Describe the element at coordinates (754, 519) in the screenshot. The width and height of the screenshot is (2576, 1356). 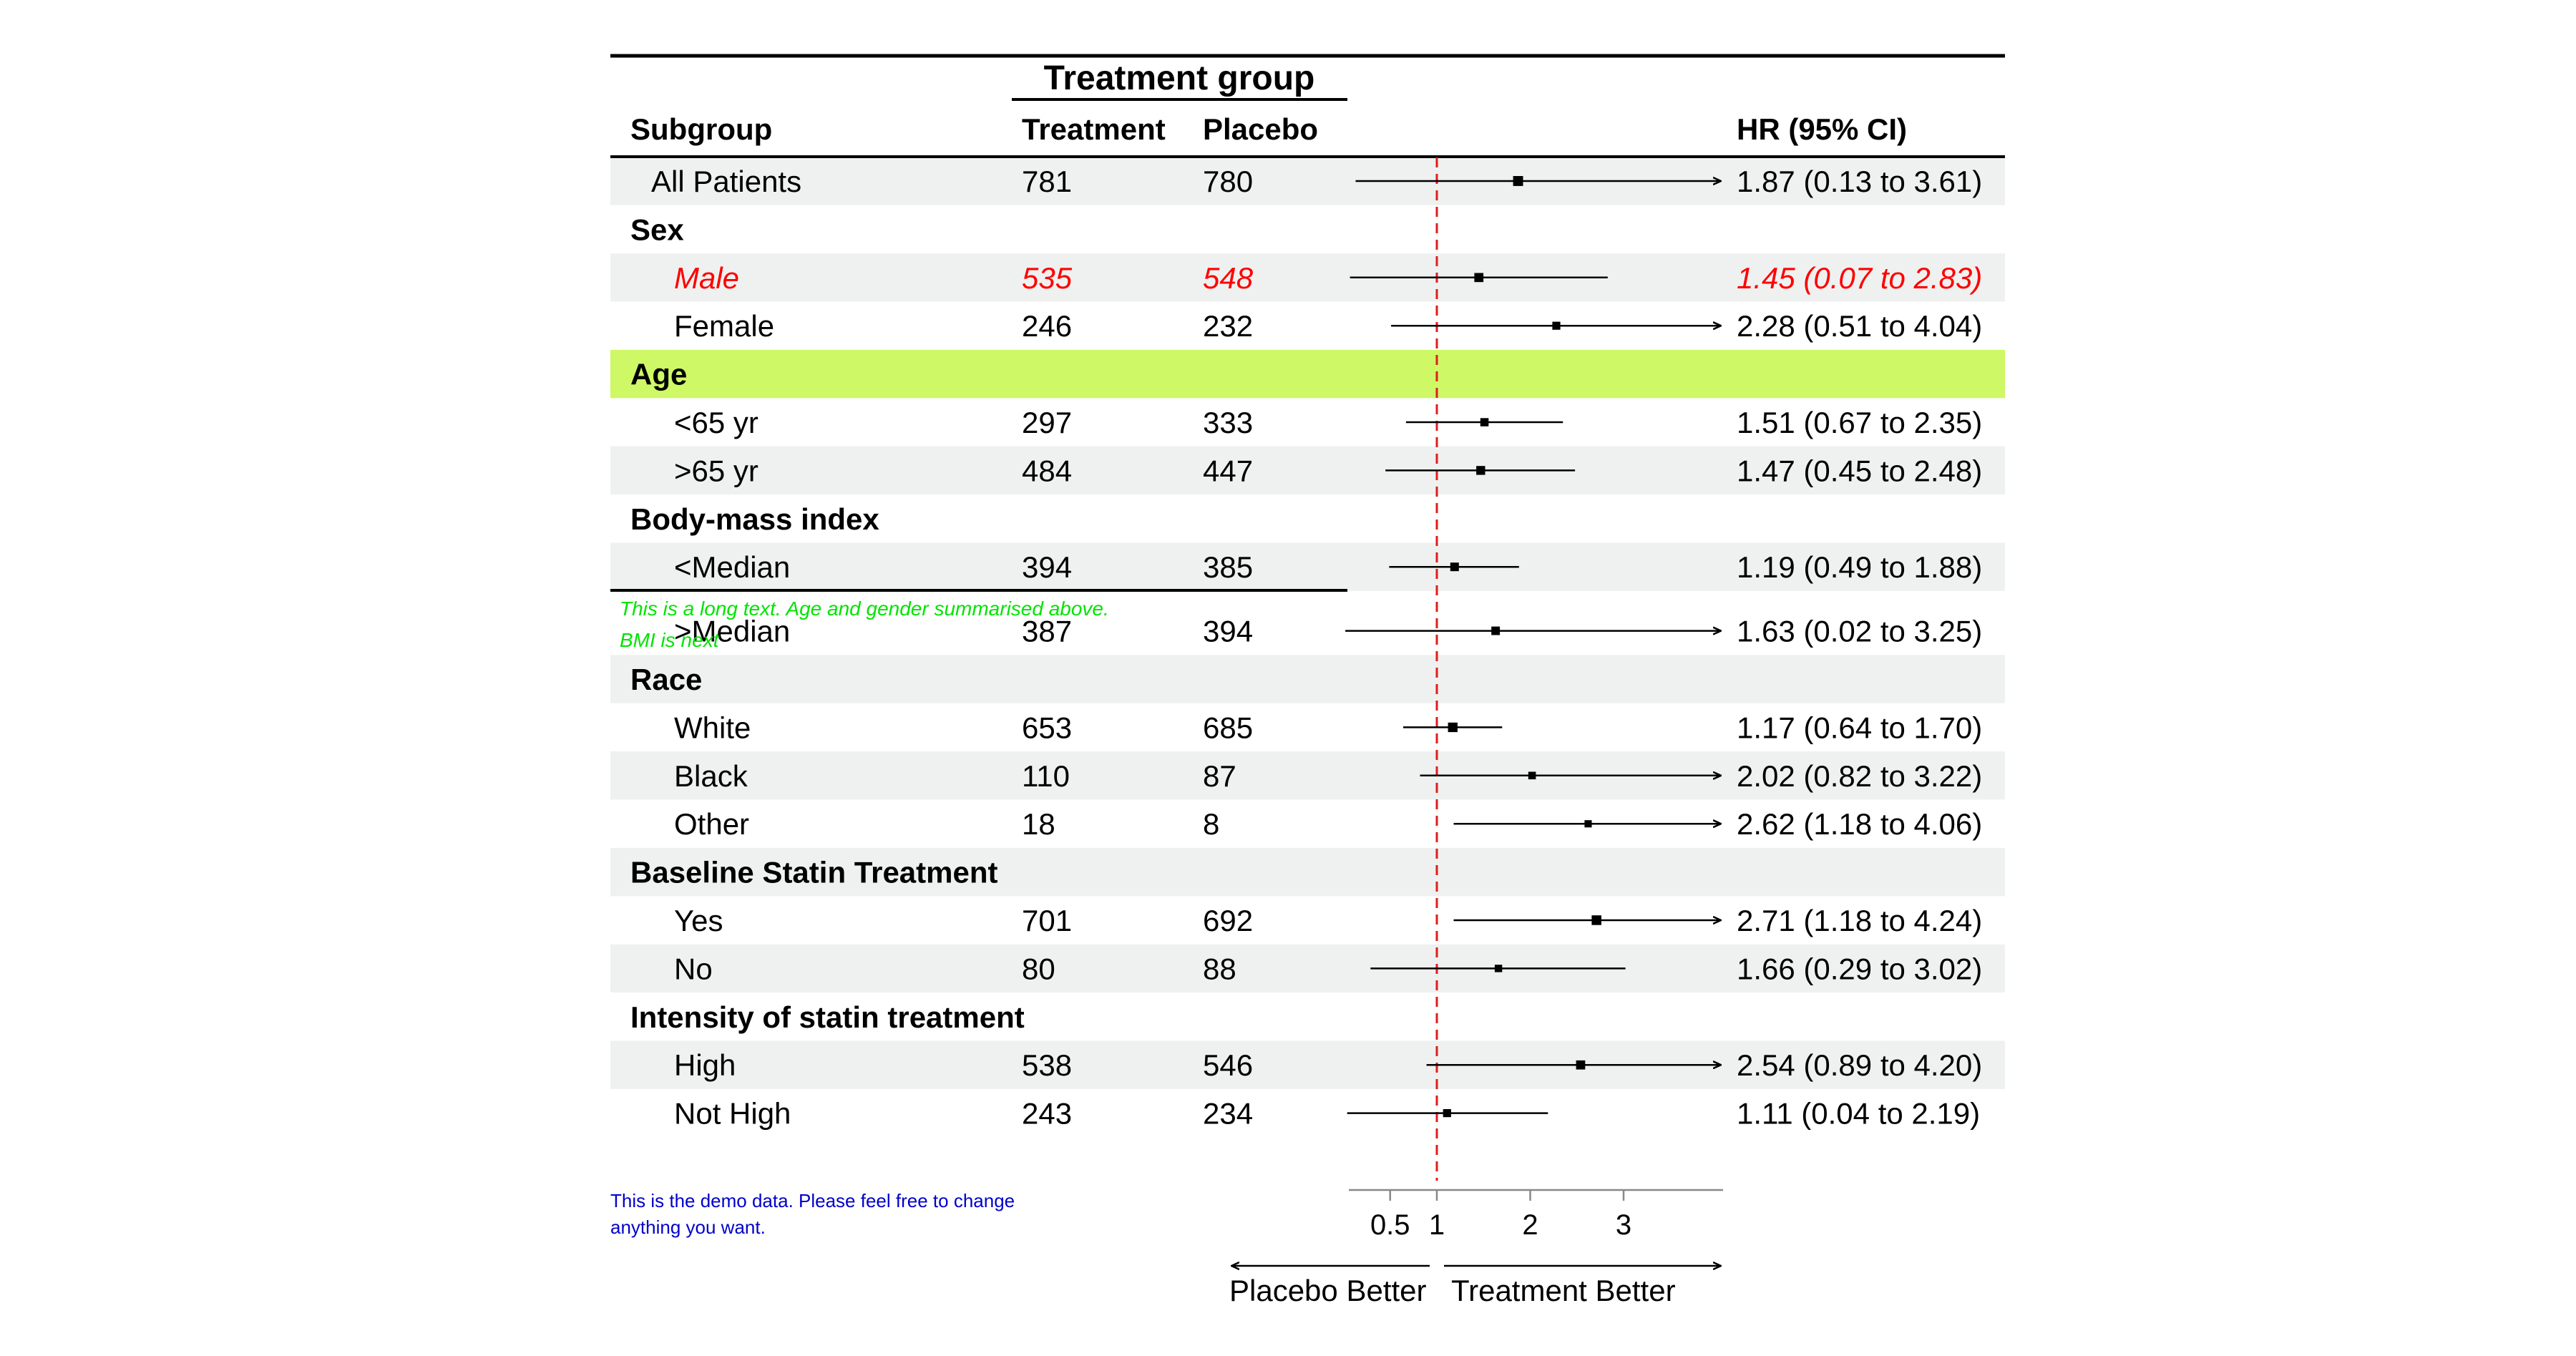
I see `group-label: Body-mass index` at that location.